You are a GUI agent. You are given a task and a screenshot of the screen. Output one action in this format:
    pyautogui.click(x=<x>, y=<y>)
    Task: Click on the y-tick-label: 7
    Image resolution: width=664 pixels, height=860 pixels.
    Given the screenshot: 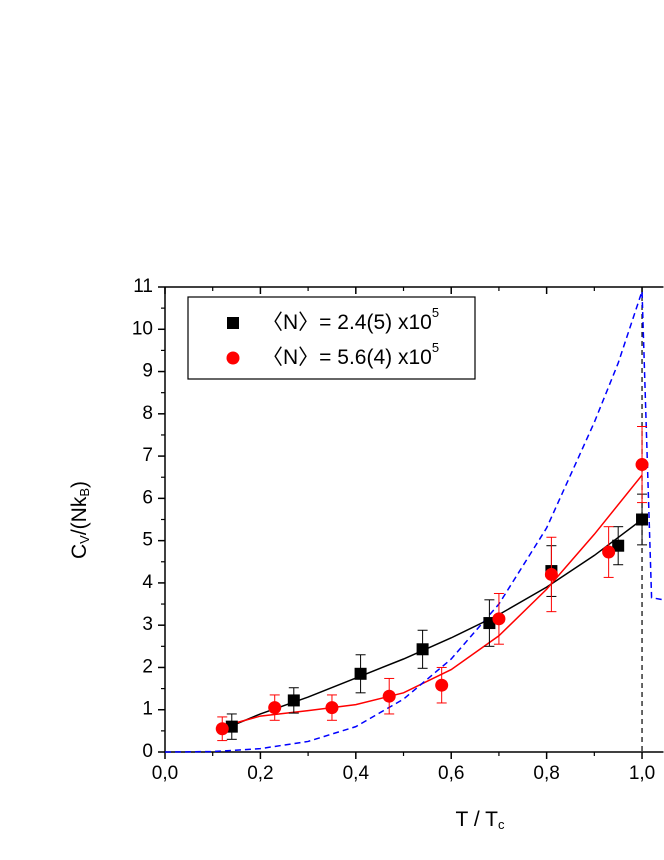 What is the action you would take?
    pyautogui.click(x=147, y=455)
    